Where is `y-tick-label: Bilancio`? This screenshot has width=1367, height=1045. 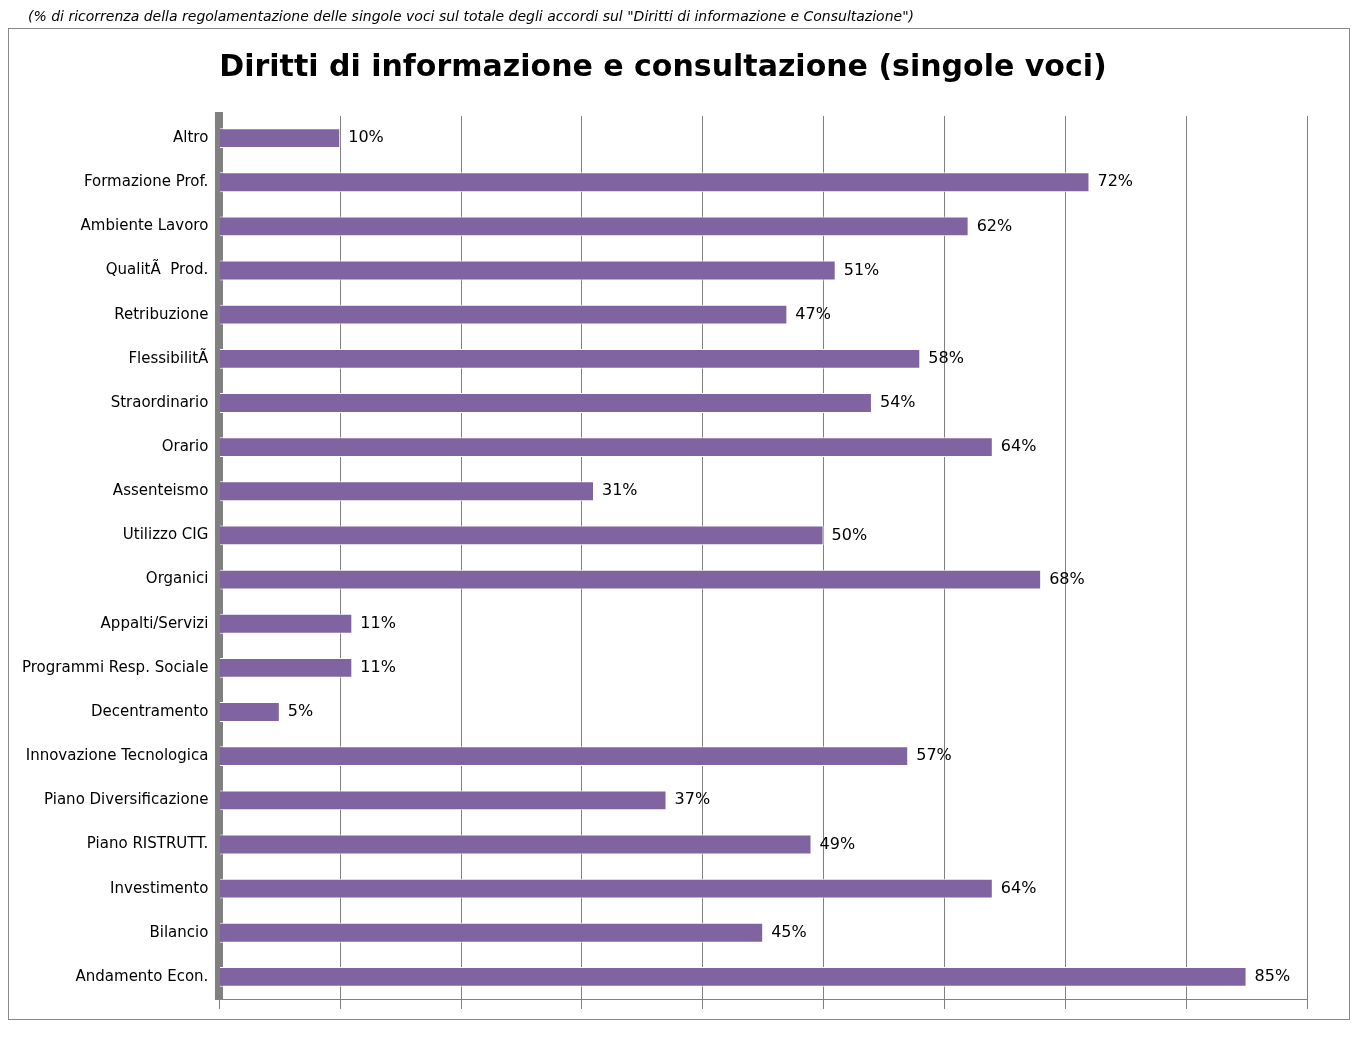
y-tick-label: Bilancio is located at coordinates (179, 931).